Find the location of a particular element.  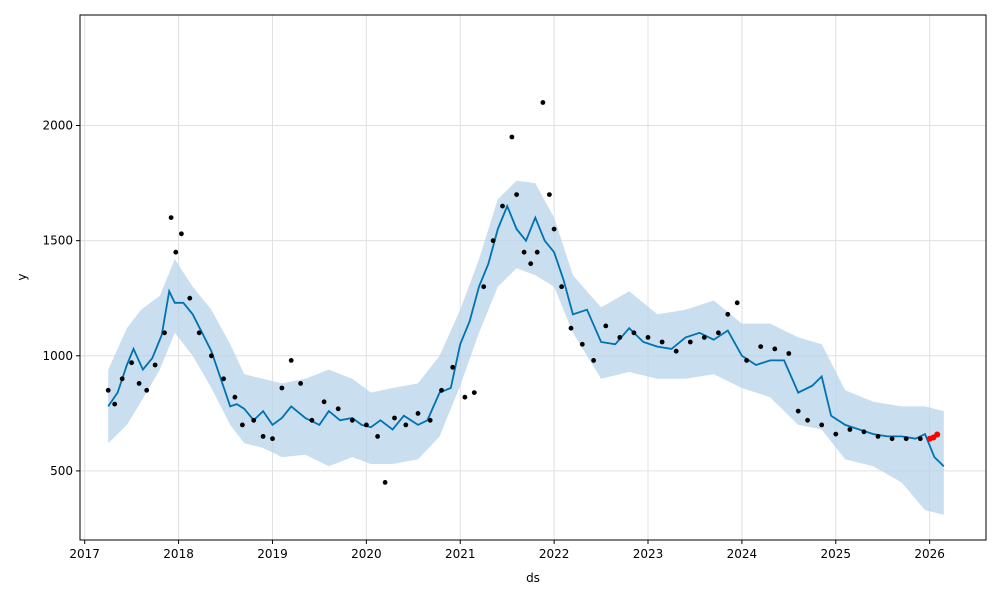

x-tick-label: 2020 is located at coordinates (366, 554).